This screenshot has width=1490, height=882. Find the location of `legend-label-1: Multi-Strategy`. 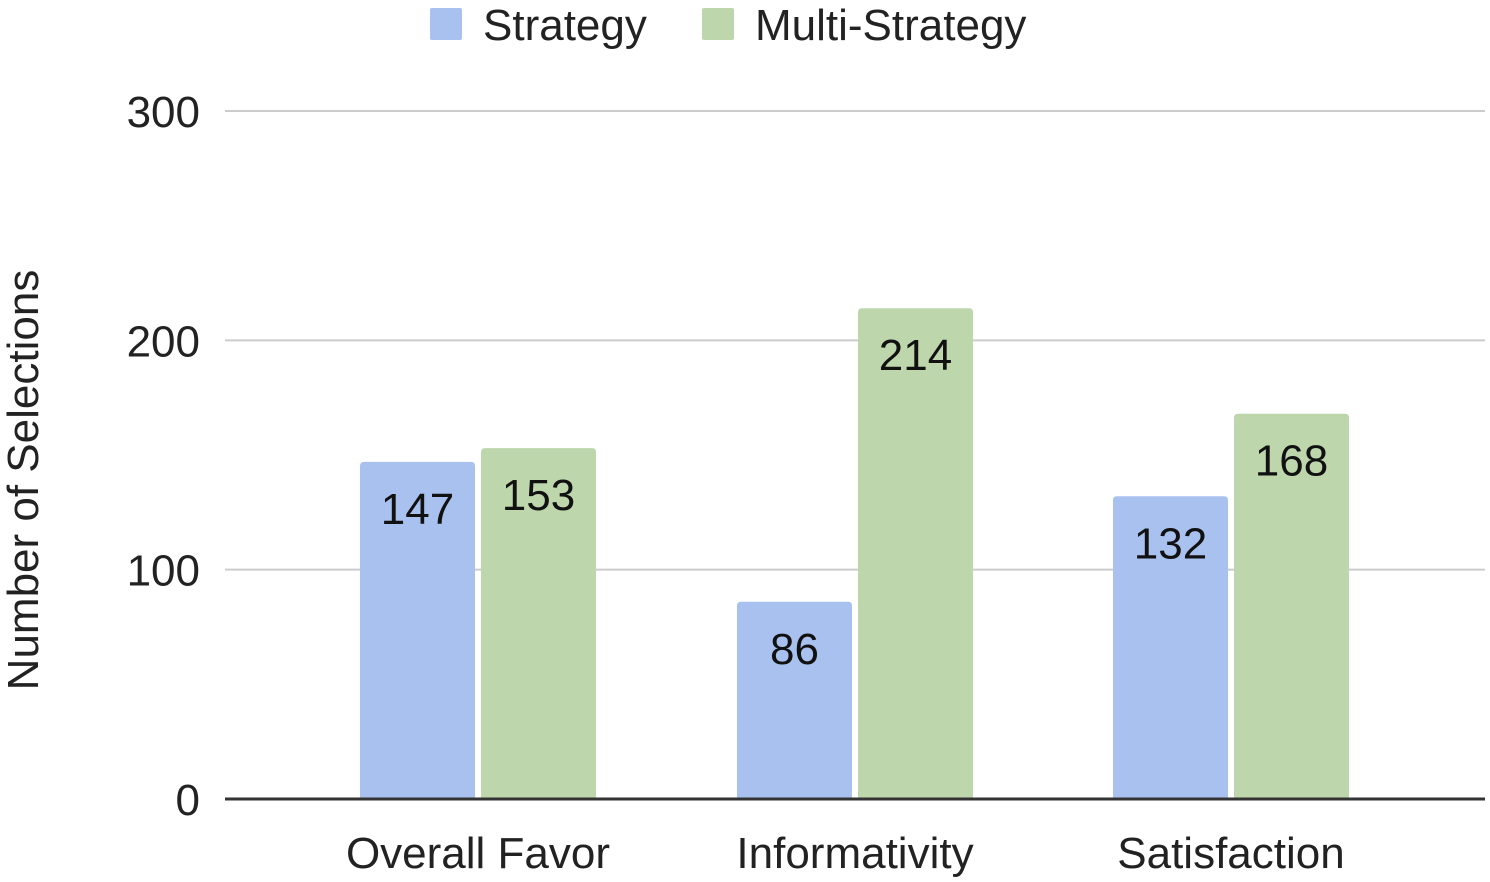

legend-label-1: Multi-Strategy is located at coordinates (890, 25).